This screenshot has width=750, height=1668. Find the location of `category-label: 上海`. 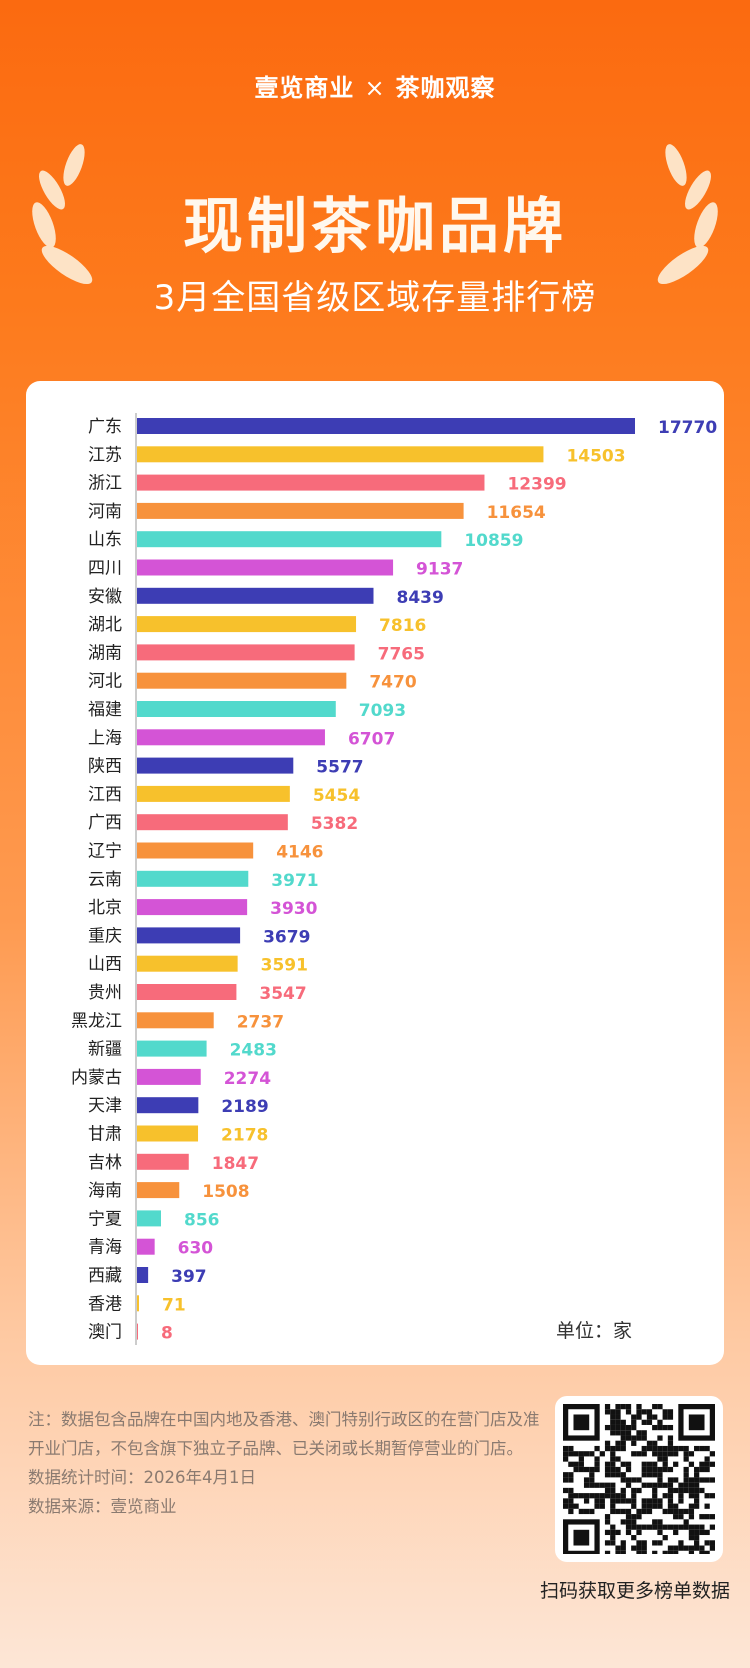

category-label: 上海 is located at coordinates (105, 738).